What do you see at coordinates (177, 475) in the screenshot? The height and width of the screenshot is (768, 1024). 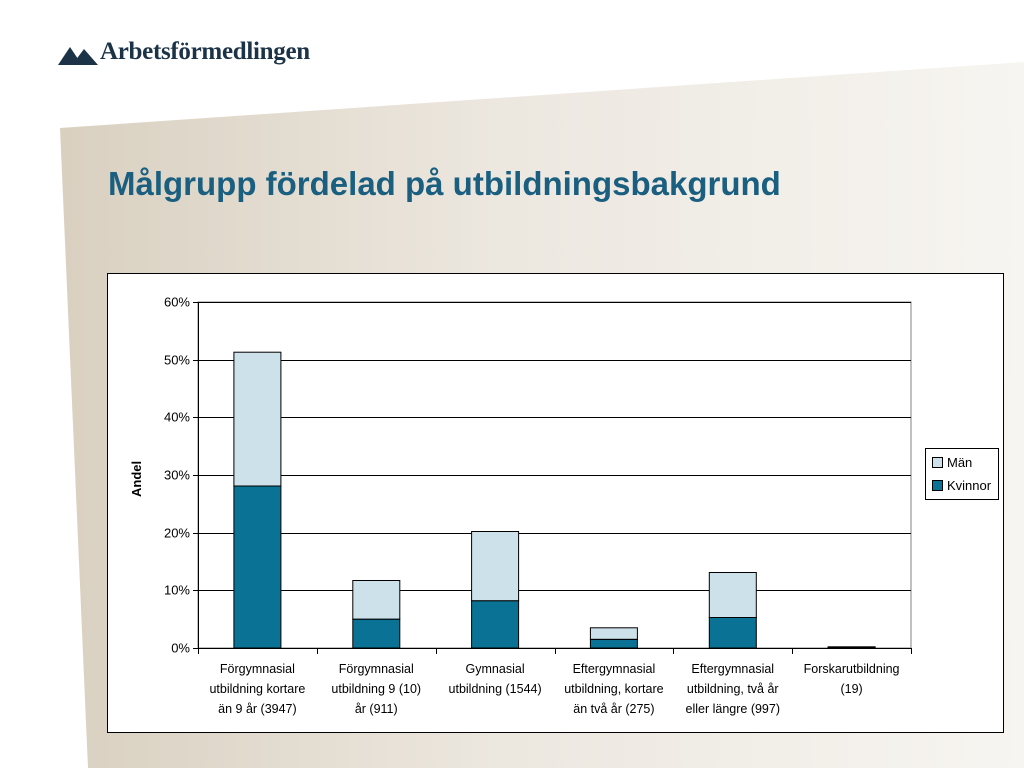 I see `y-tick-label: 30%` at bounding box center [177, 475].